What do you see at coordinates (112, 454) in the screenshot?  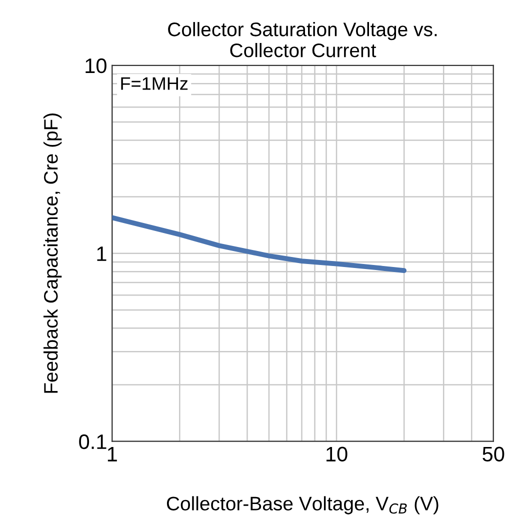 I see `x-tick-label: 1` at bounding box center [112, 454].